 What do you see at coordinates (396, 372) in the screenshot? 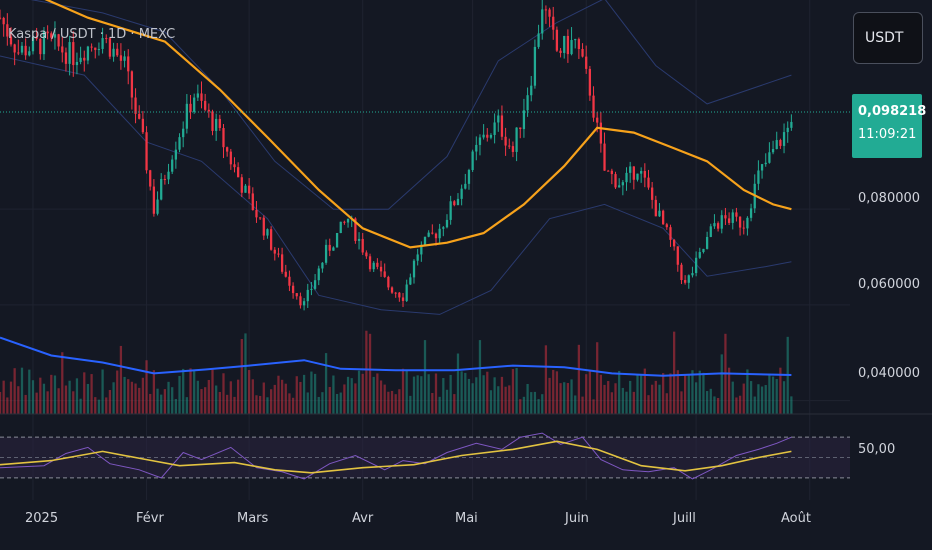
I see `volume-pane` at bounding box center [396, 372].